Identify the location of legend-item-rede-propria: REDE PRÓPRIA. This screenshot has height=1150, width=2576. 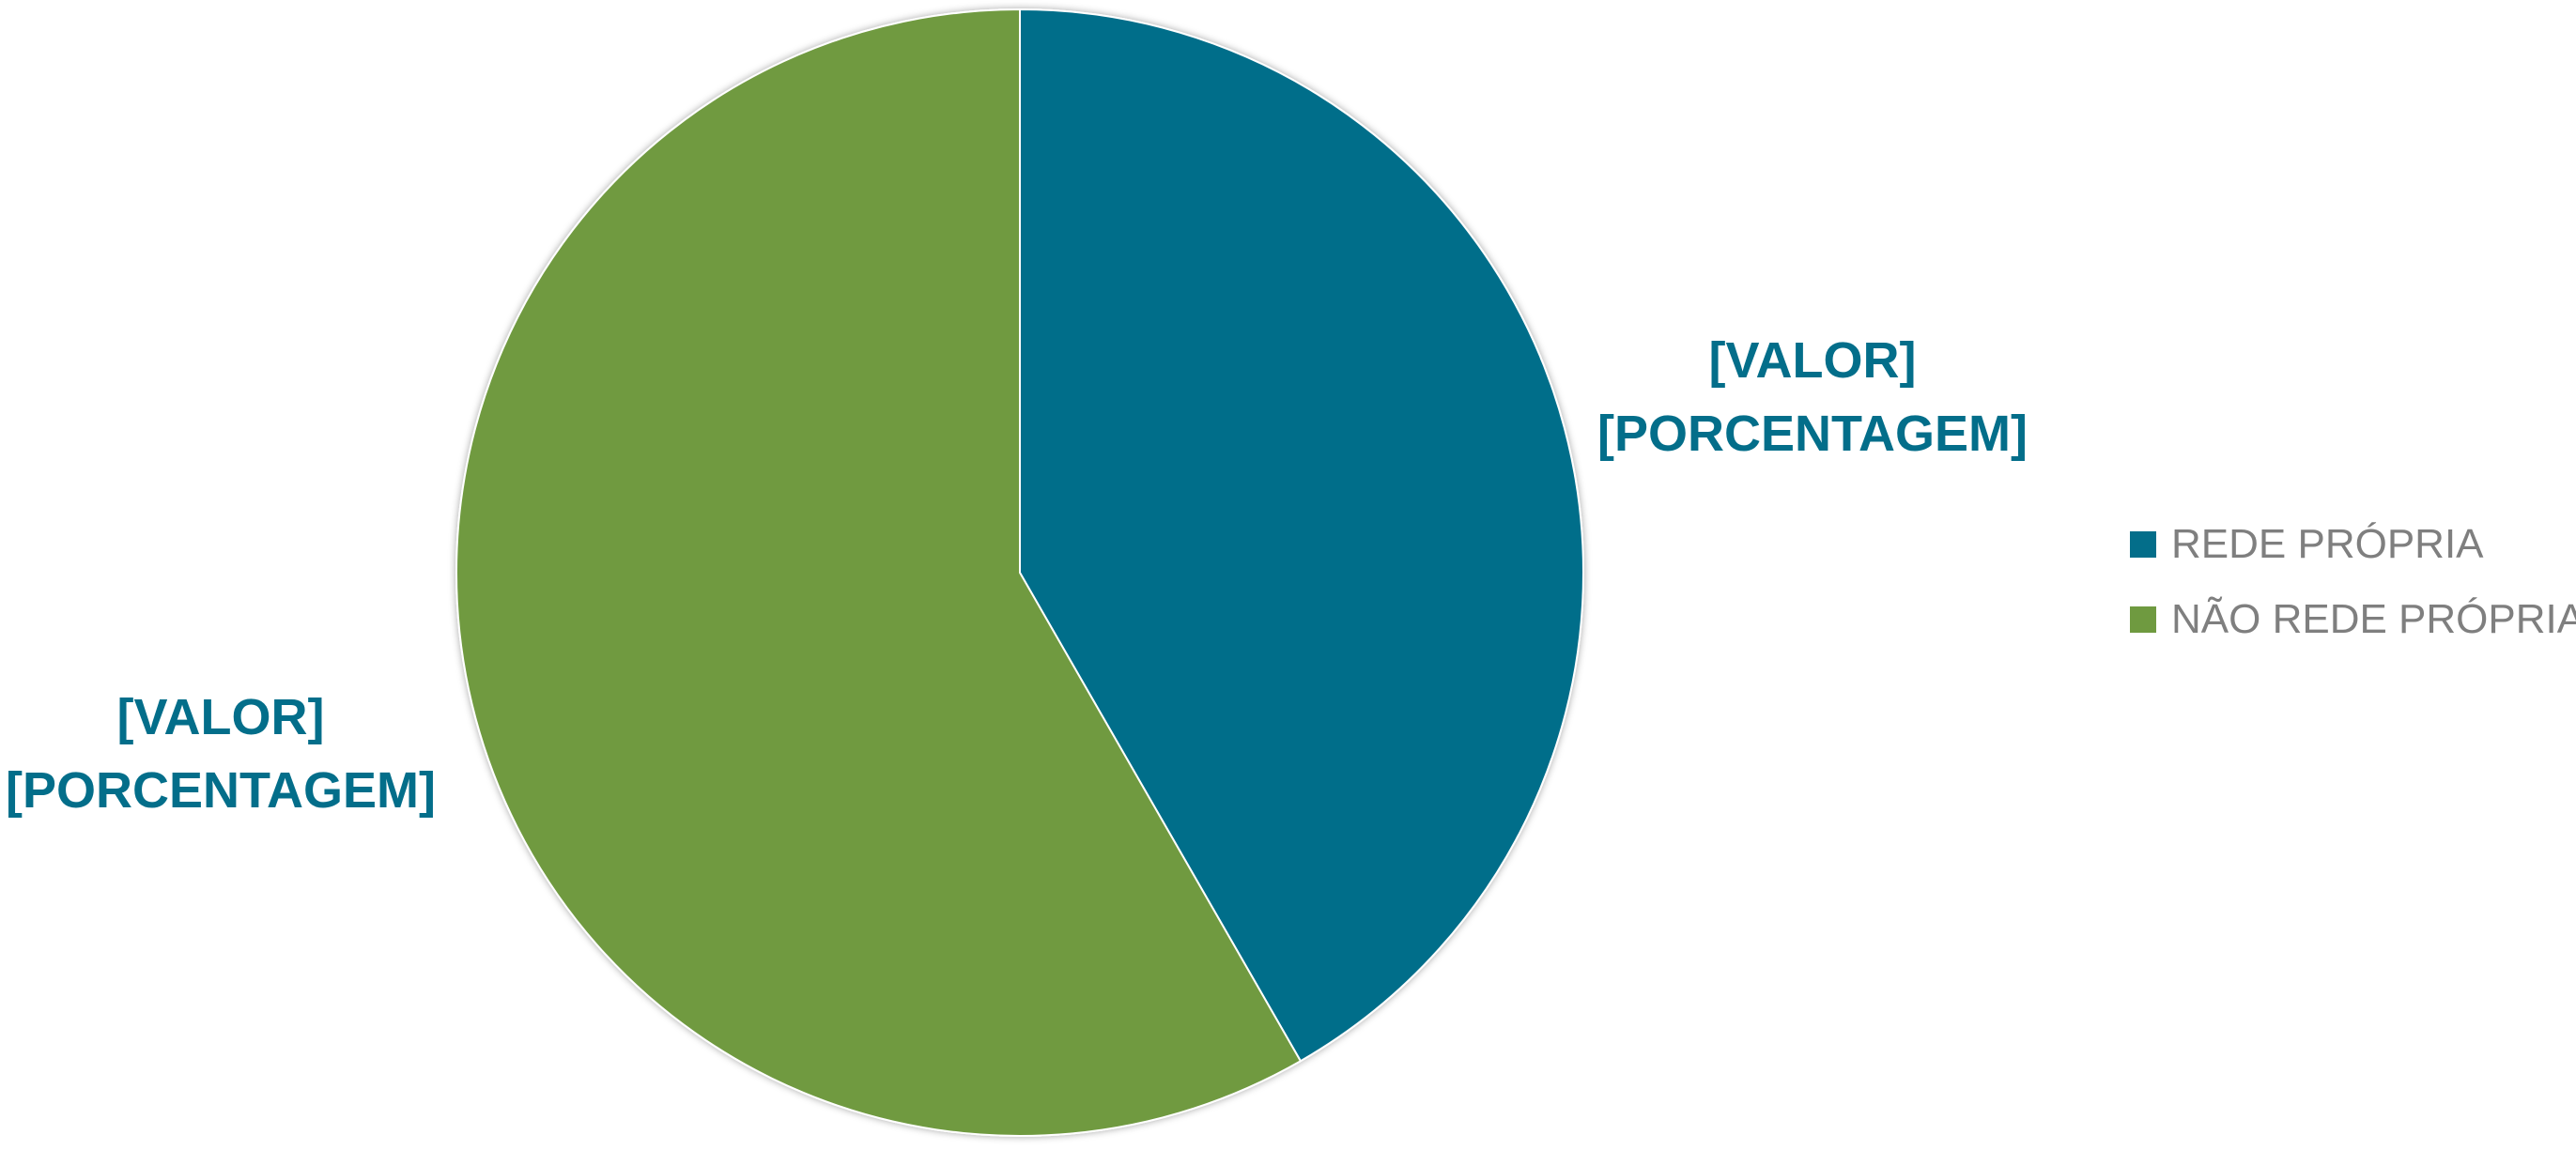
(2350, 544).